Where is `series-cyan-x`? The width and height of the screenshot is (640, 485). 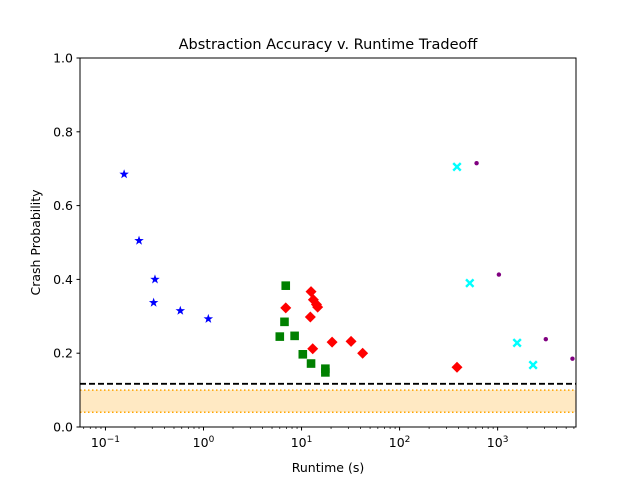
series-cyan-x is located at coordinates (495, 266).